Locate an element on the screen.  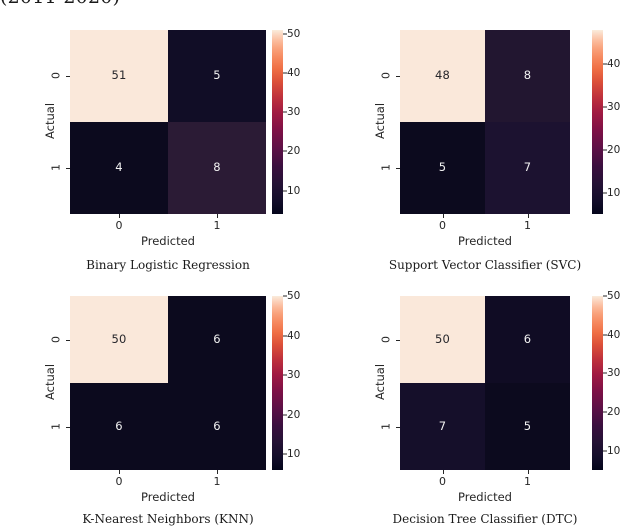
heatmap-cell: 48 is located at coordinates (442, 76).